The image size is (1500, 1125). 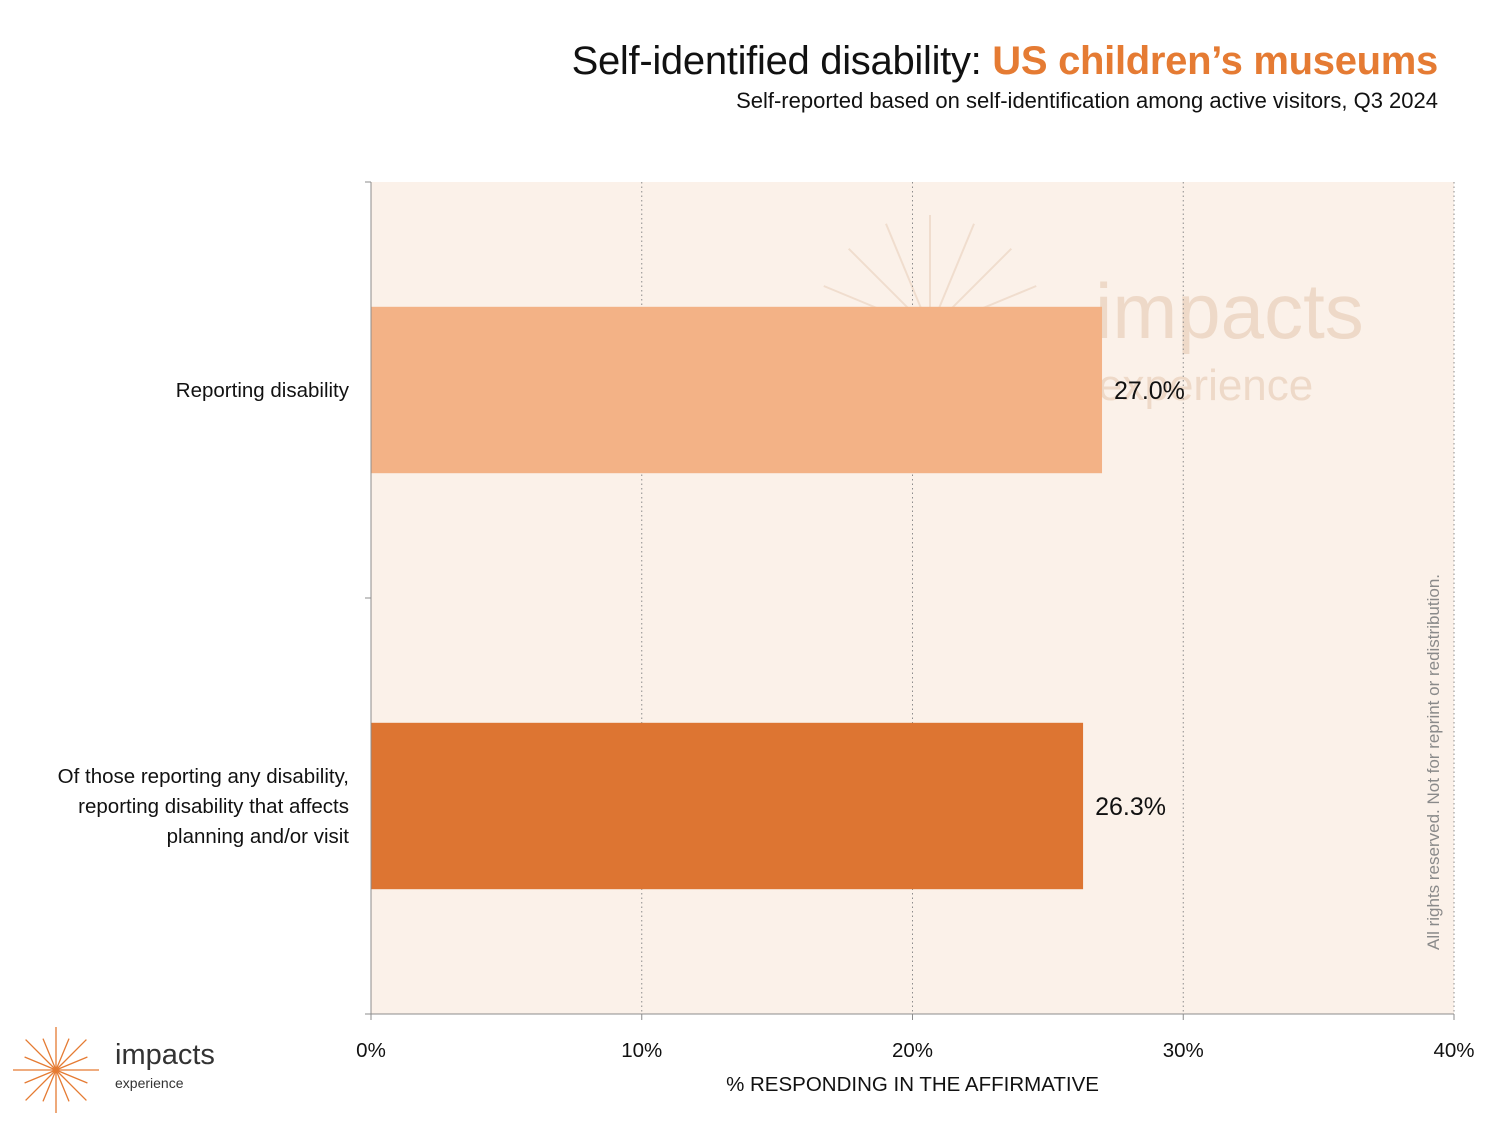 What do you see at coordinates (263, 390) in the screenshot?
I see `category-label: Reporting disability` at bounding box center [263, 390].